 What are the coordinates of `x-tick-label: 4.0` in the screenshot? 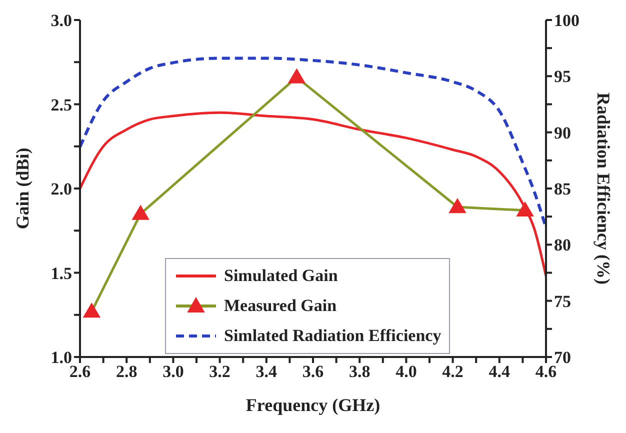 It's located at (406, 372).